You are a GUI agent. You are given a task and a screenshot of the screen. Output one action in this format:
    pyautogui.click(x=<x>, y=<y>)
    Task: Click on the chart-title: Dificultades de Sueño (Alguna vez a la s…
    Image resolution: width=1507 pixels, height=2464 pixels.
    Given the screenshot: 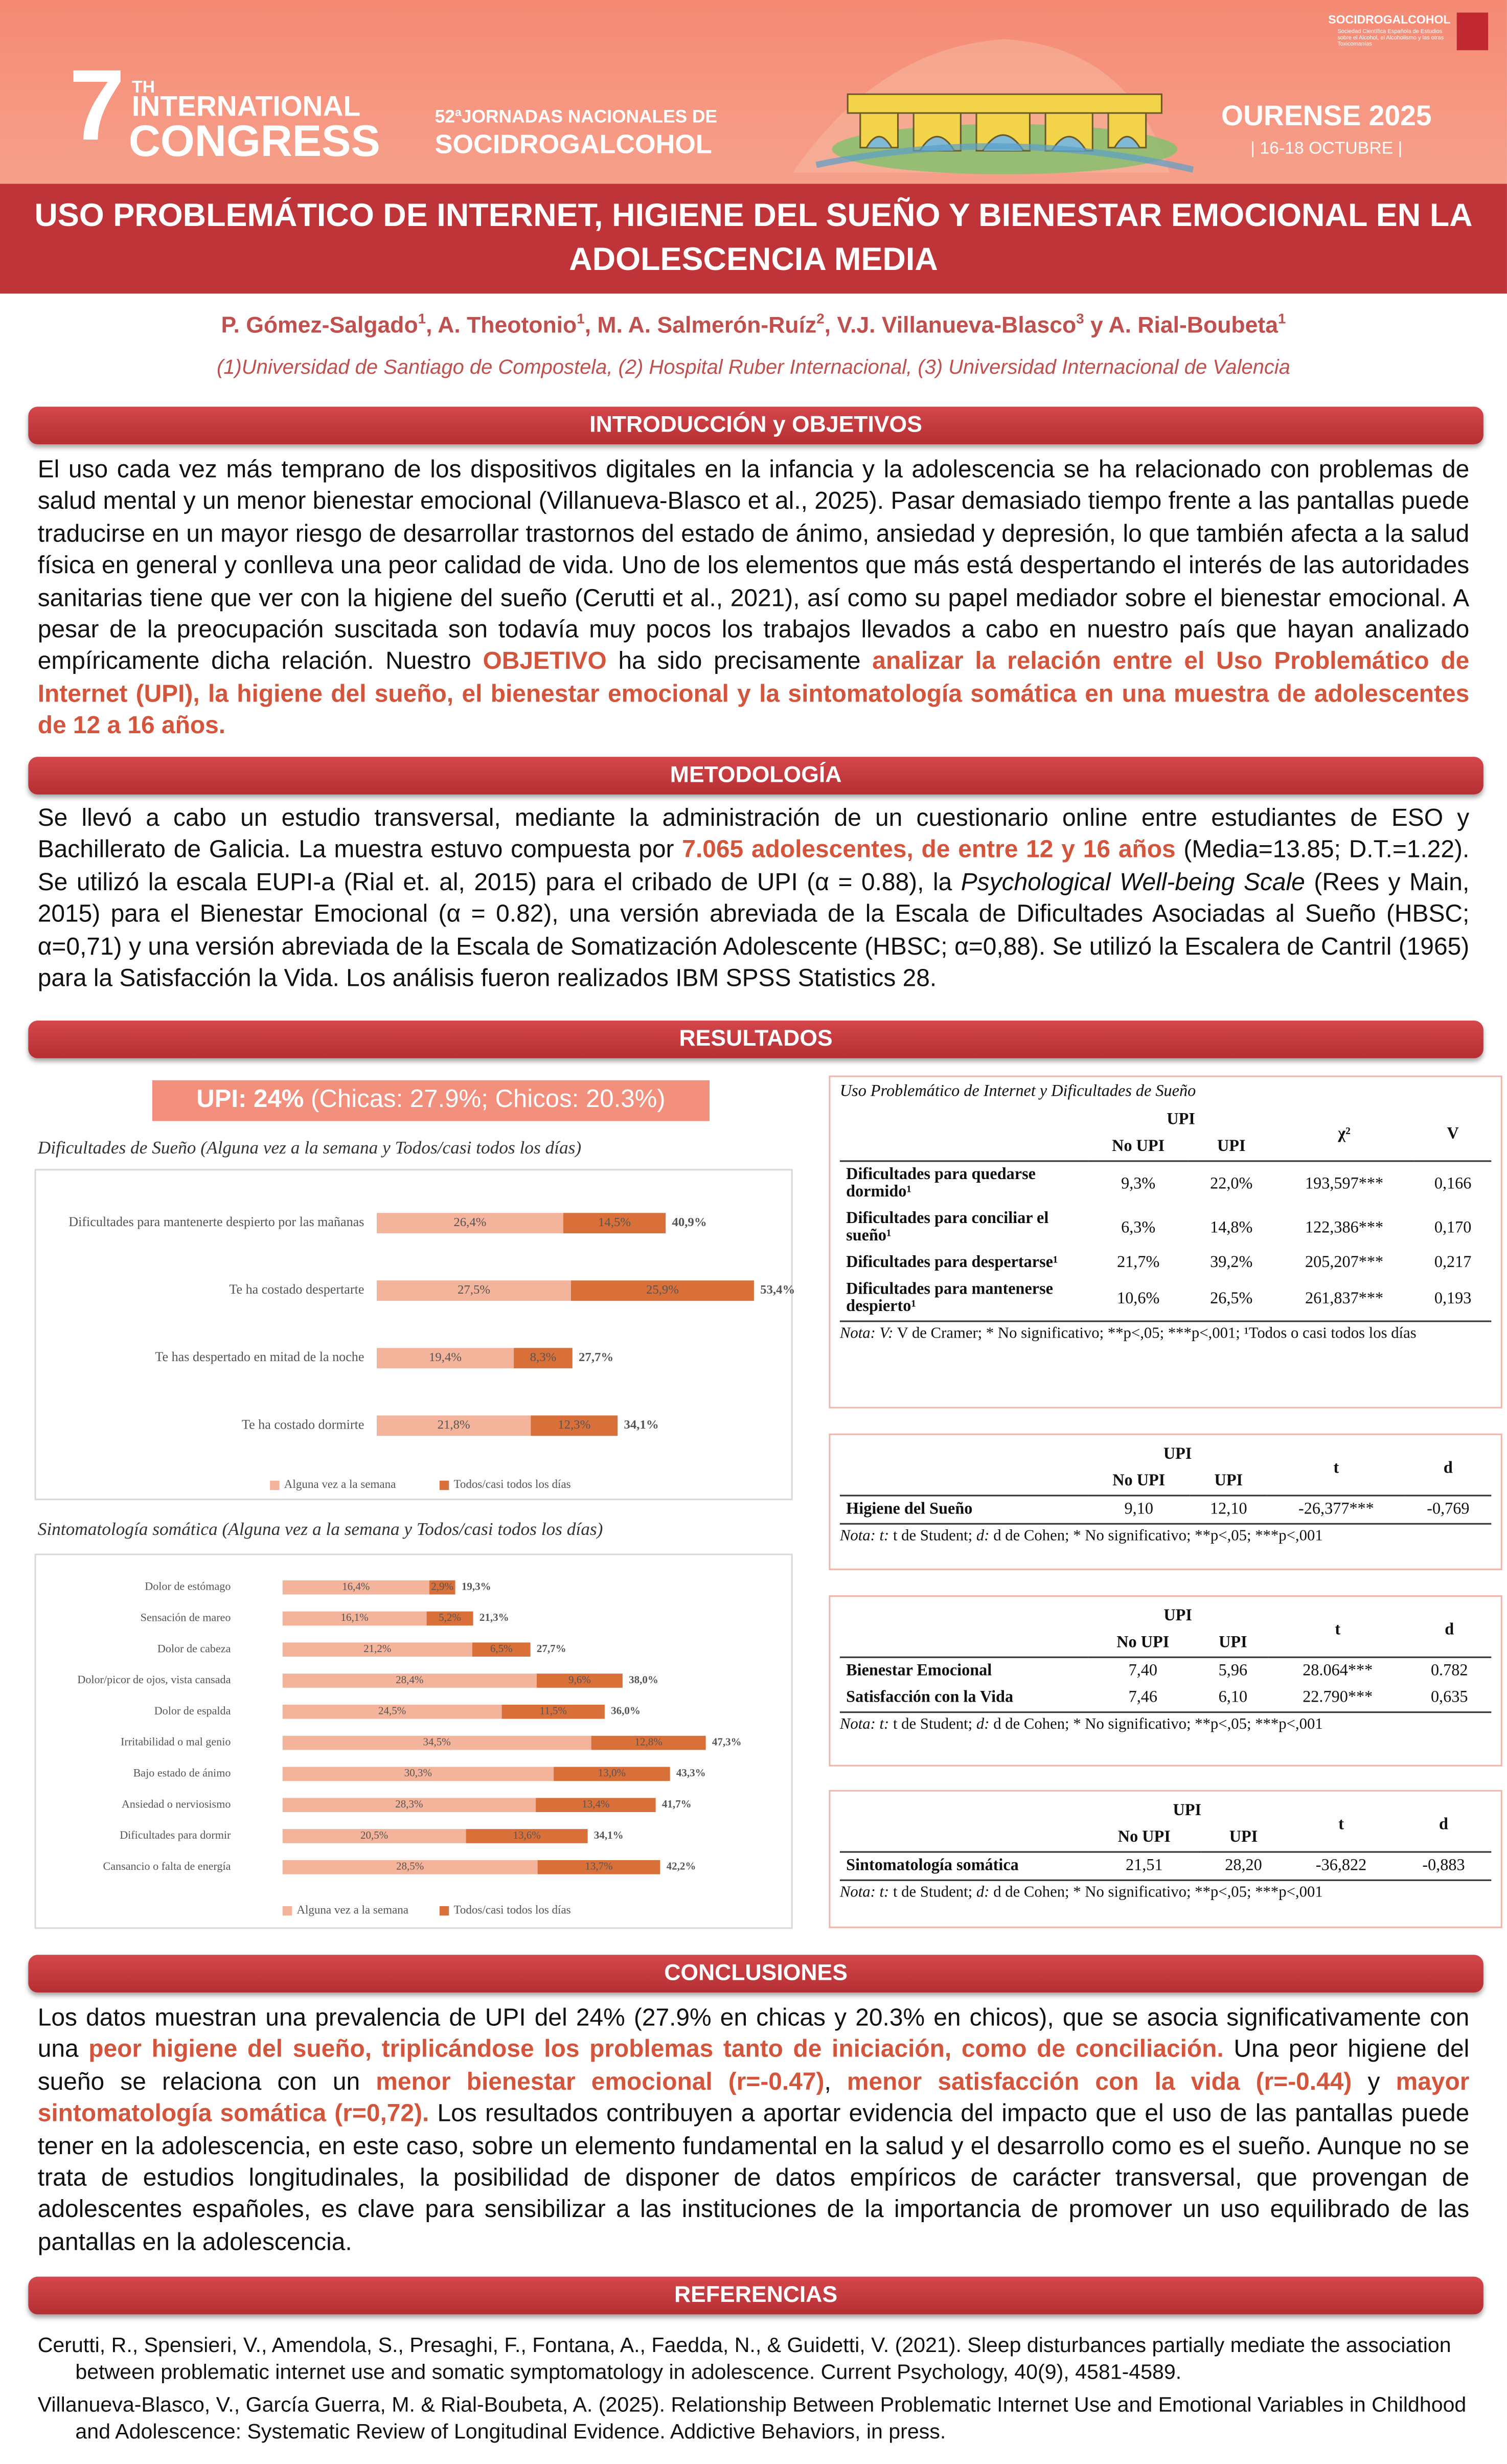 What is the action you would take?
    pyautogui.click(x=309, y=1148)
    